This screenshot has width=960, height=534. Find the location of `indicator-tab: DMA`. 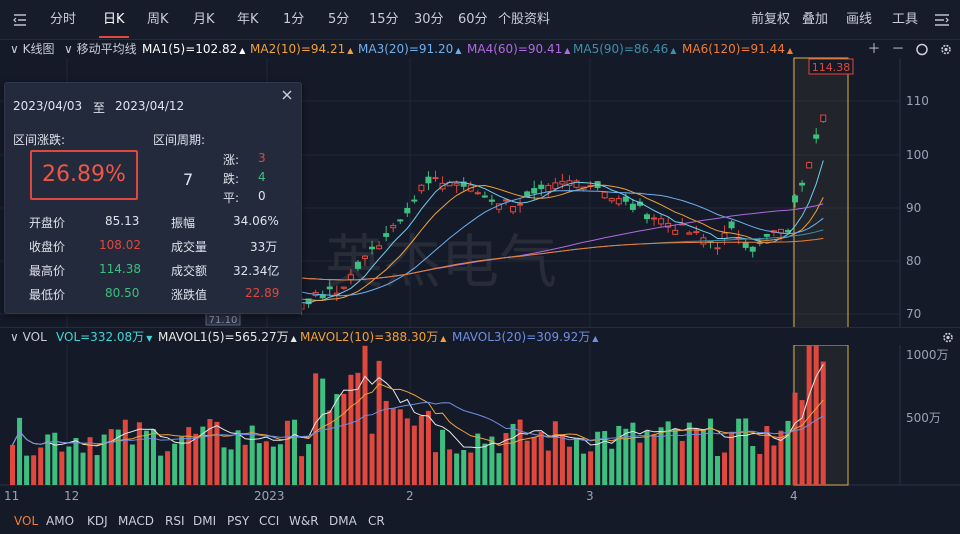

indicator-tab: DMA is located at coordinates (343, 521).